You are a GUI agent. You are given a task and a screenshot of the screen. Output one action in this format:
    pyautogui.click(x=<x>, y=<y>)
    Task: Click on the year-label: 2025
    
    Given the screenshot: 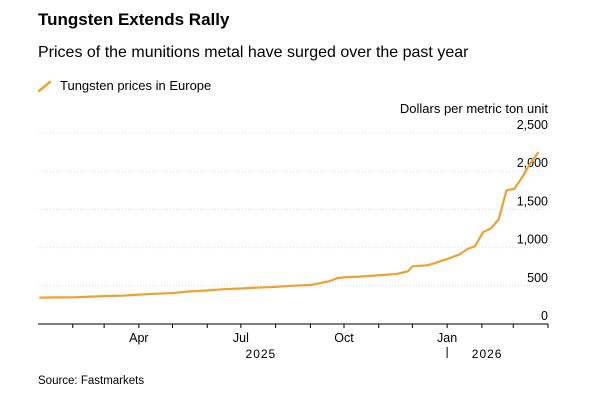 What is the action you would take?
    pyautogui.click(x=261, y=354)
    